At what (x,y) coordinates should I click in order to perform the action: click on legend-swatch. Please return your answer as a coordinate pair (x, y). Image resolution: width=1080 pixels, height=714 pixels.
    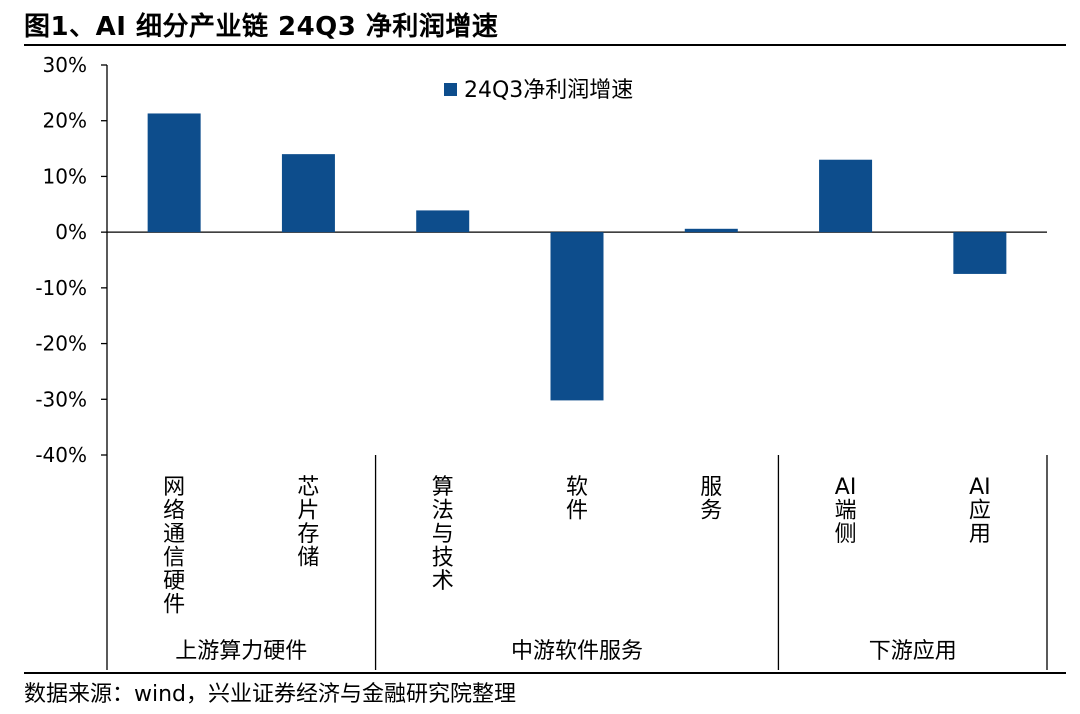
    Looking at the image, I should click on (450, 89).